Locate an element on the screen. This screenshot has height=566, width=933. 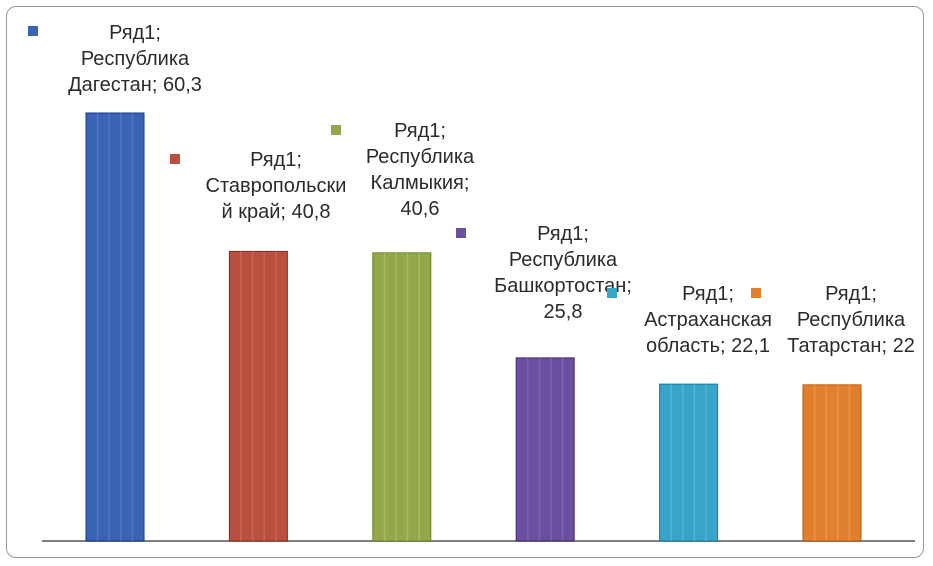
data-label-6: Ряд1; Республика Татарстан; 22 is located at coordinates (851, 320).